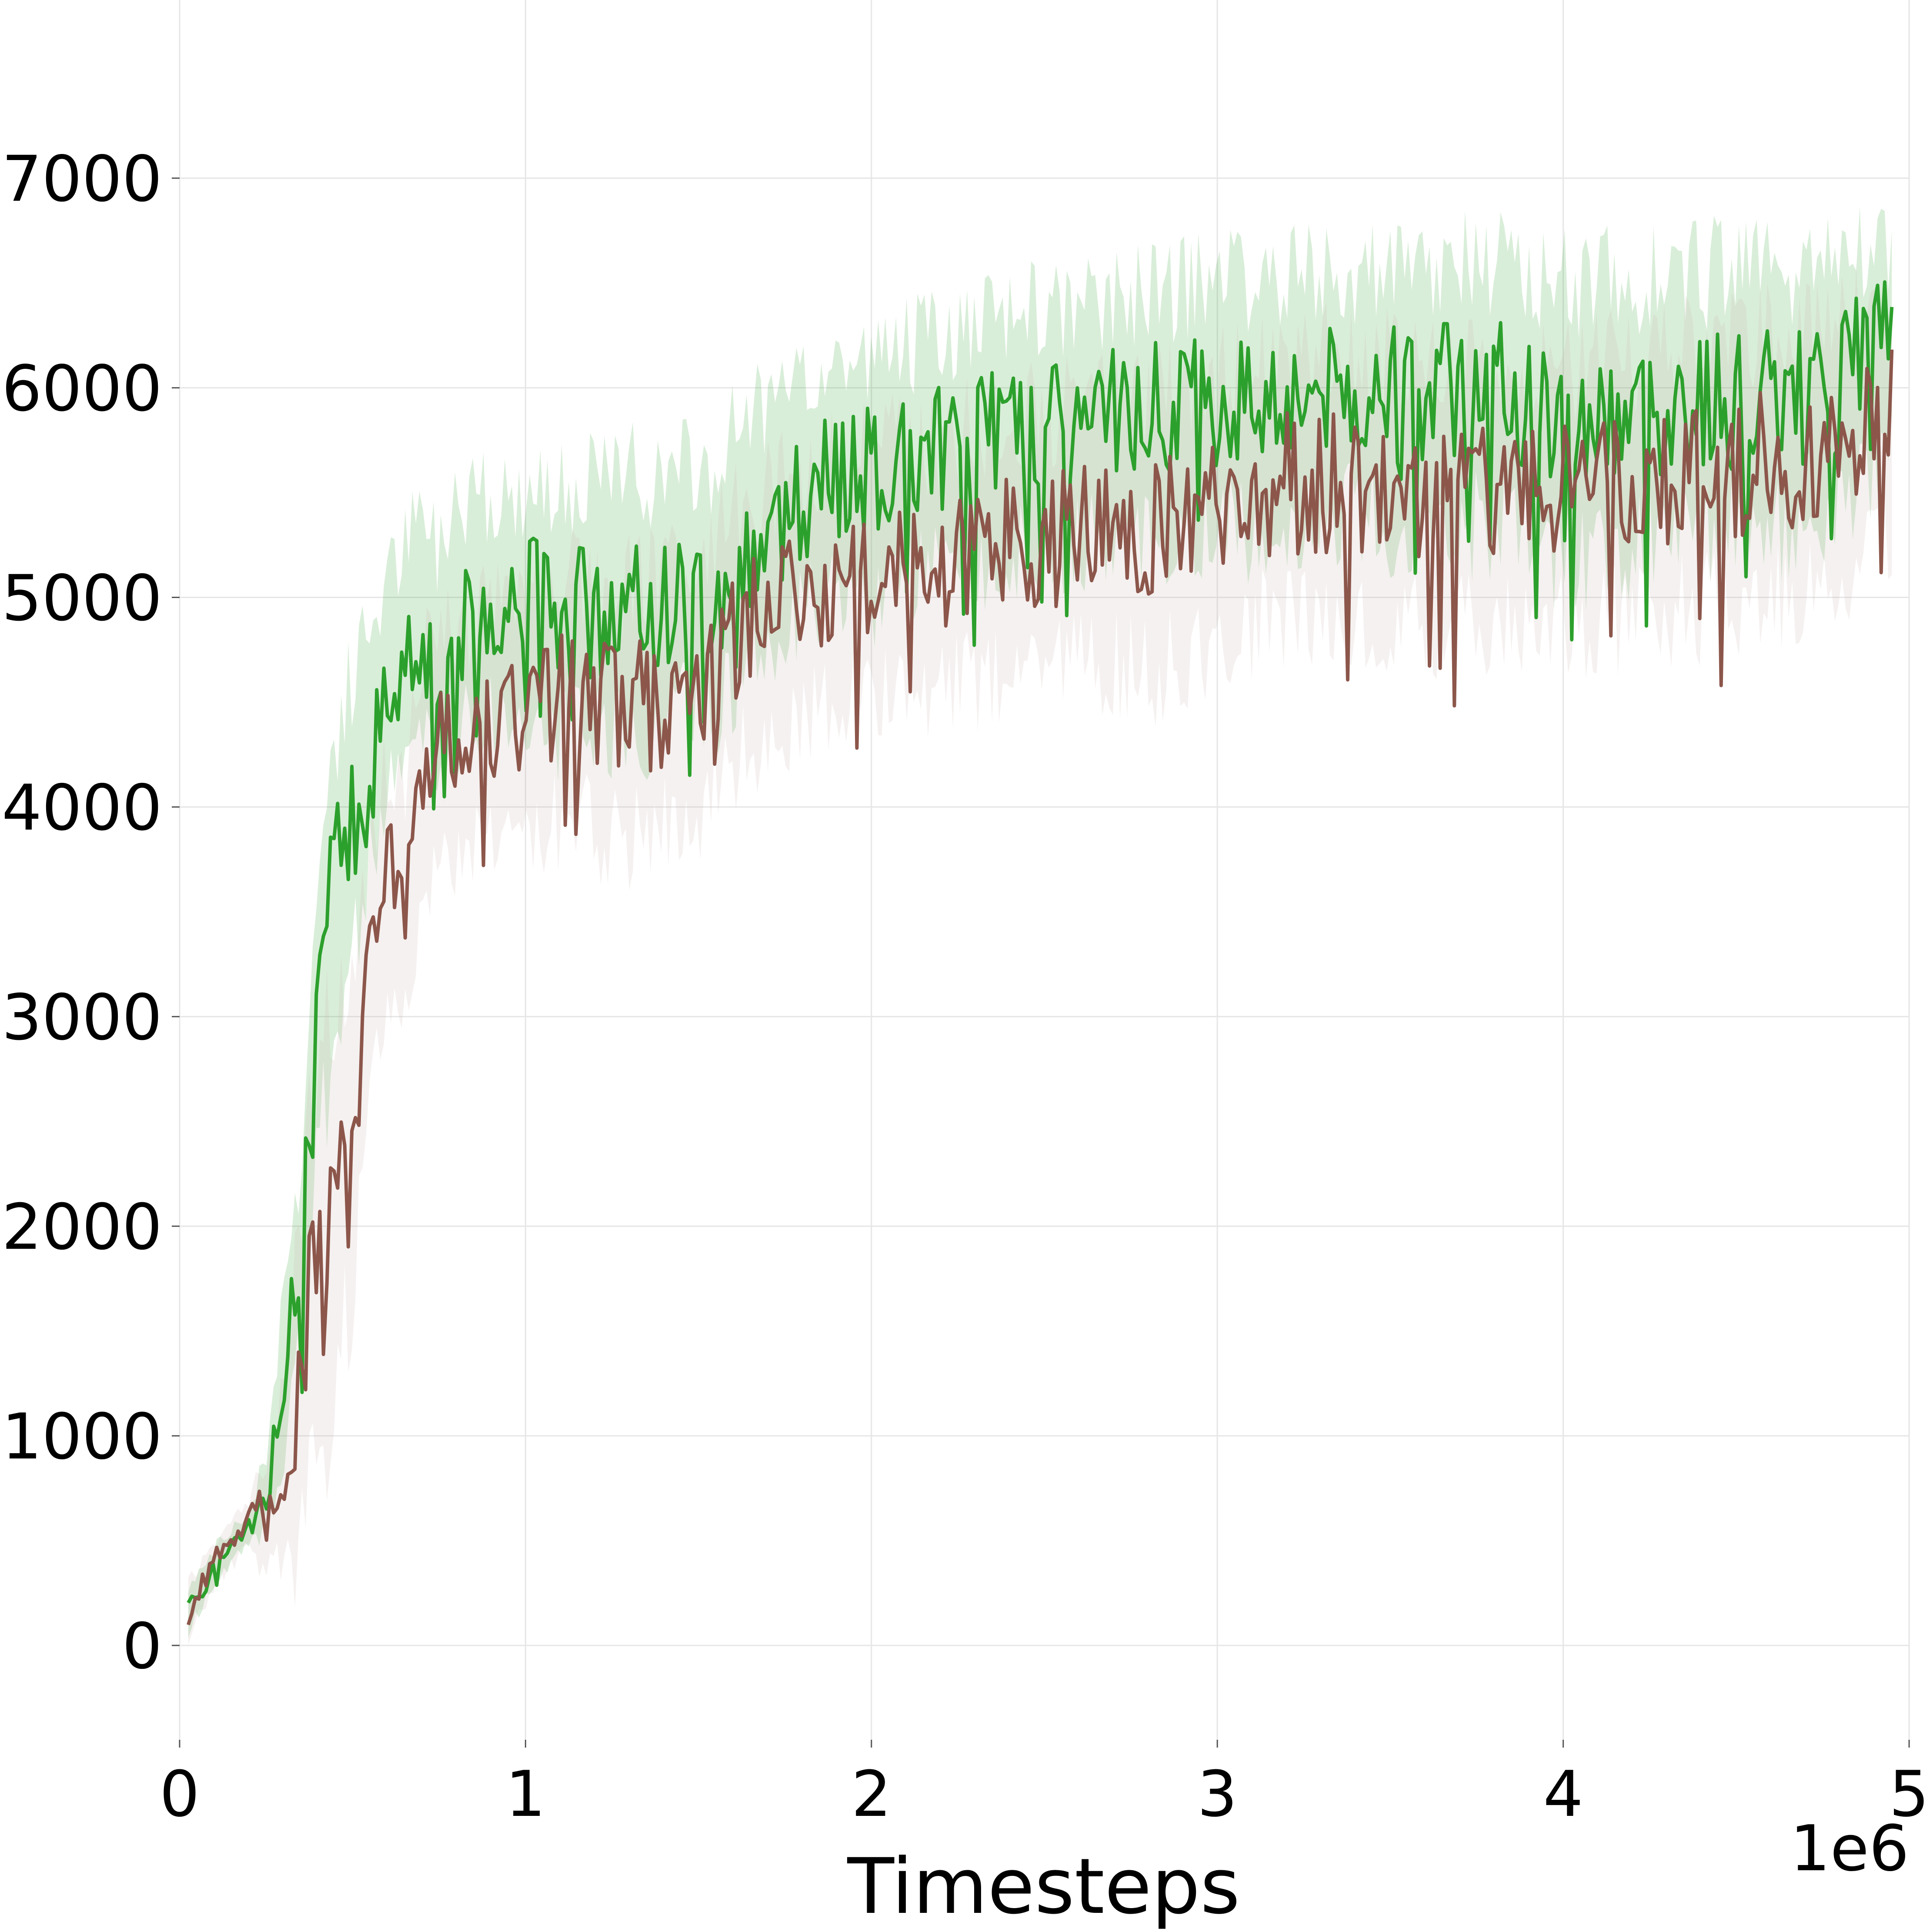  Describe the element at coordinates (82, 598) in the screenshot. I see `y-tick-label: 5000` at that location.